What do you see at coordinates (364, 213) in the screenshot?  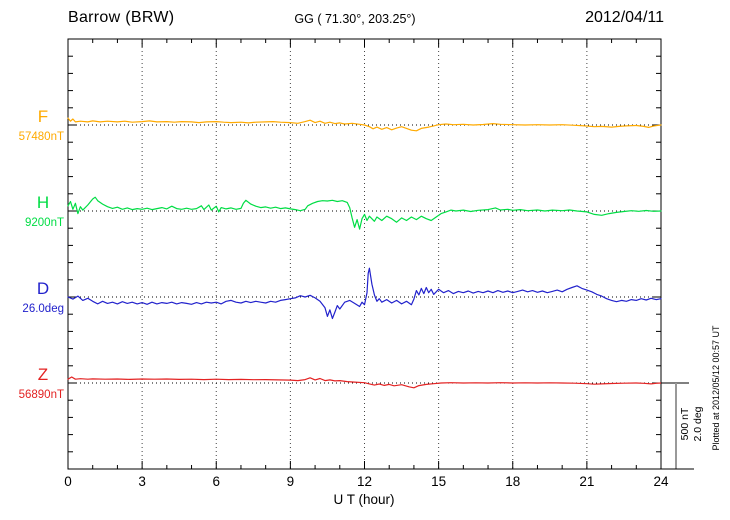 I see `trace-H` at bounding box center [364, 213].